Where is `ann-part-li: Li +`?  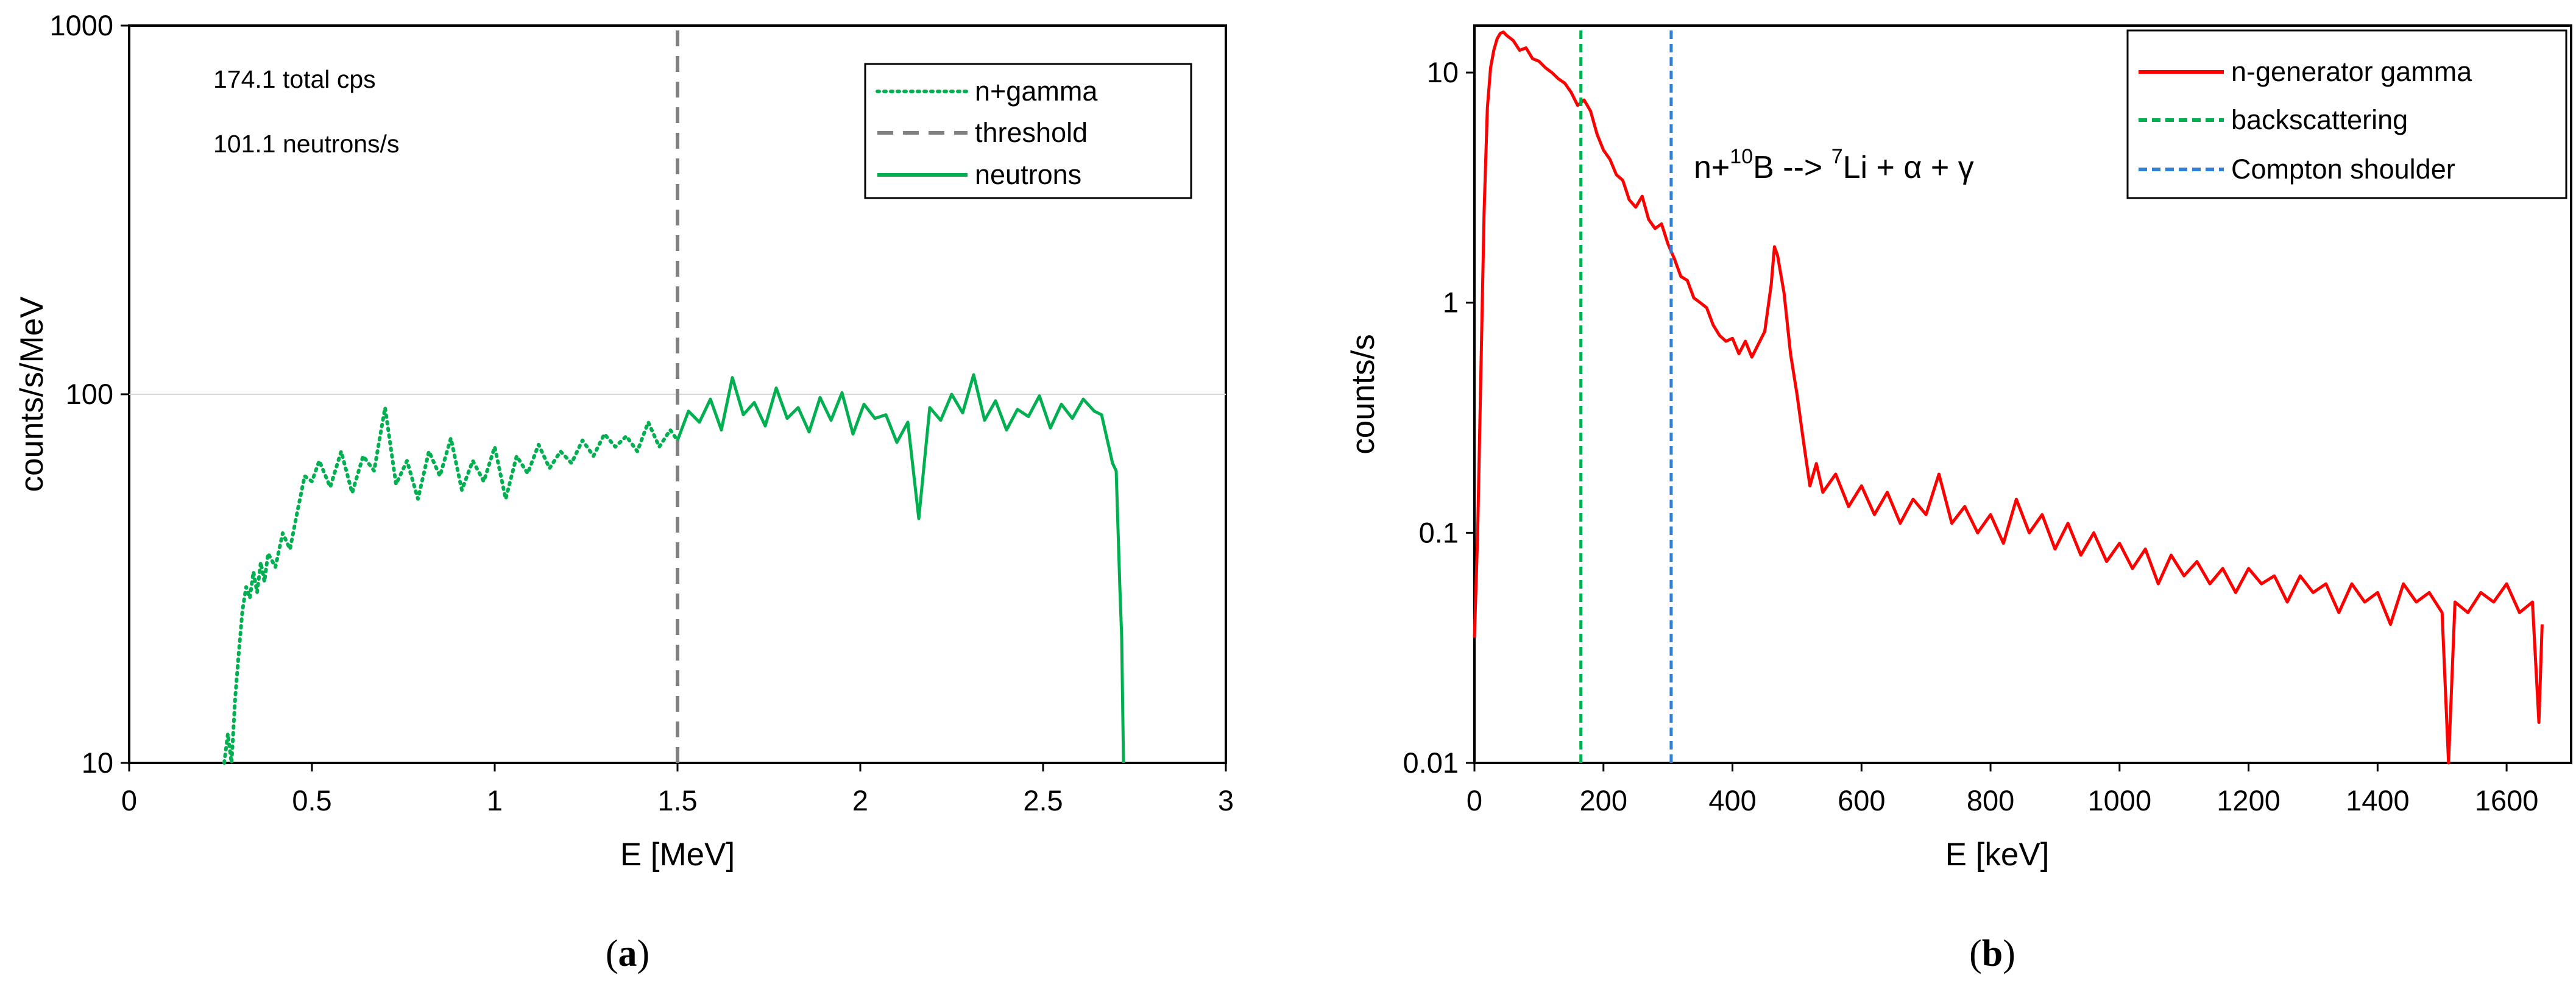
ann-part-li: Li + is located at coordinates (1873, 168).